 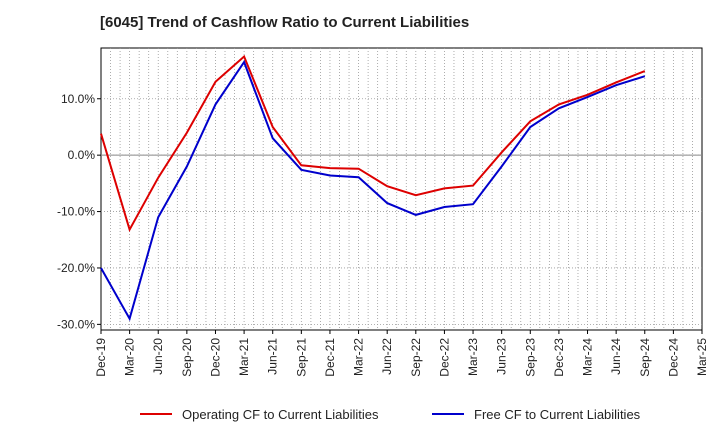 What do you see at coordinates (473, 357) in the screenshot?
I see `x-tick-label: Mar-23` at bounding box center [473, 357].